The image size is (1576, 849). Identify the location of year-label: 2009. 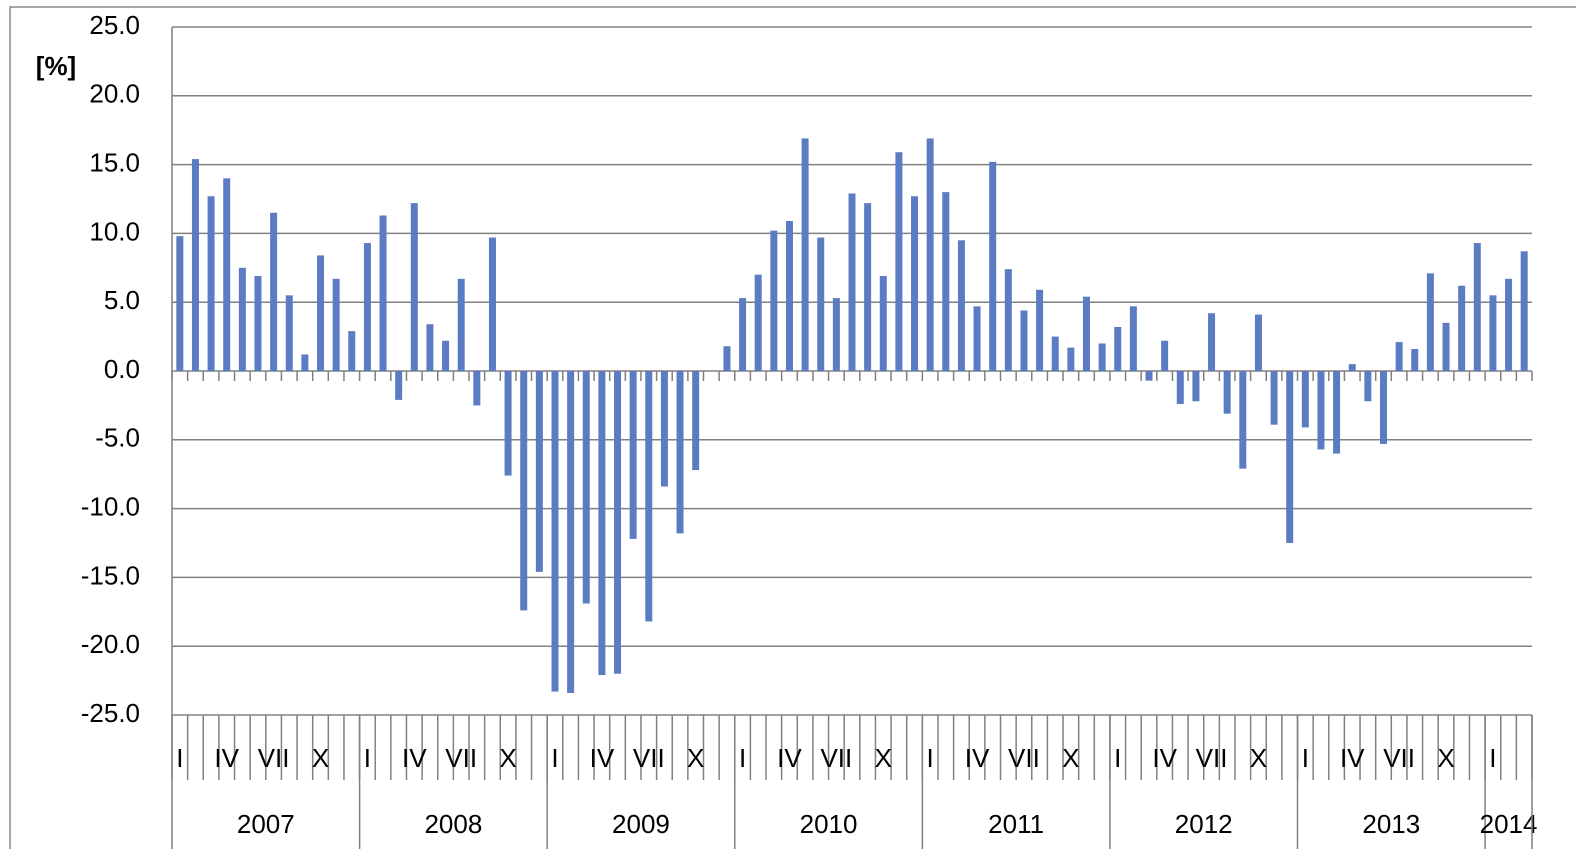
(641, 824).